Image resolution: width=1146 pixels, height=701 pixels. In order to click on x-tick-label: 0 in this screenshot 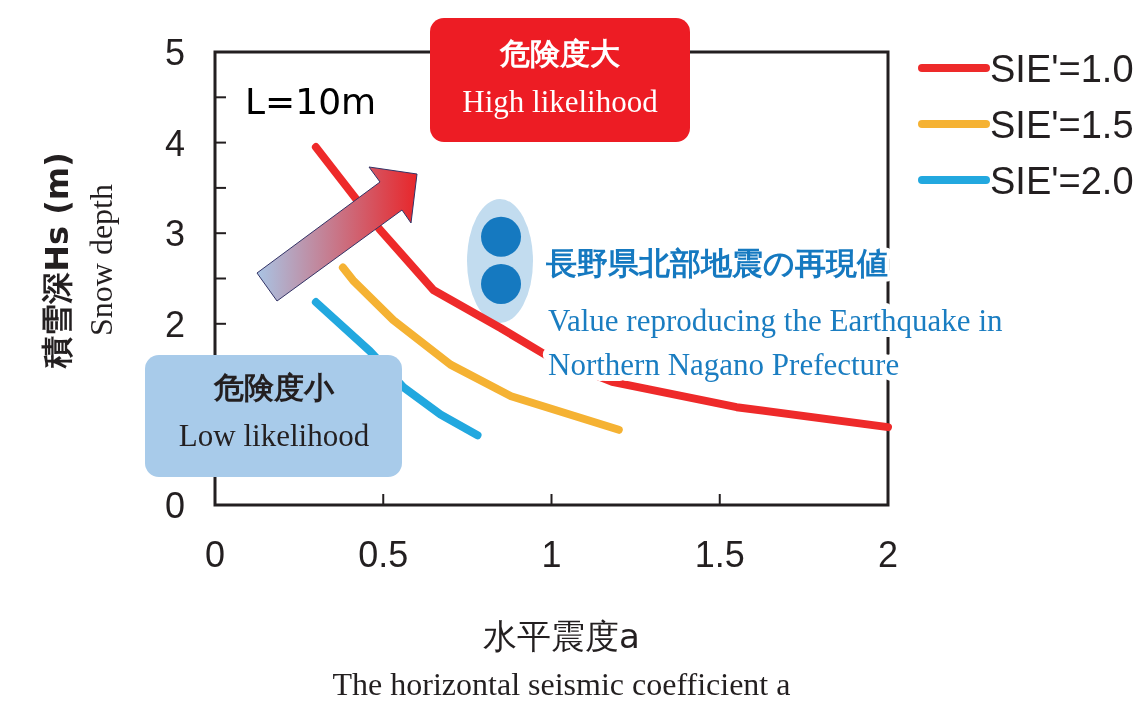, I will do `click(215, 554)`.